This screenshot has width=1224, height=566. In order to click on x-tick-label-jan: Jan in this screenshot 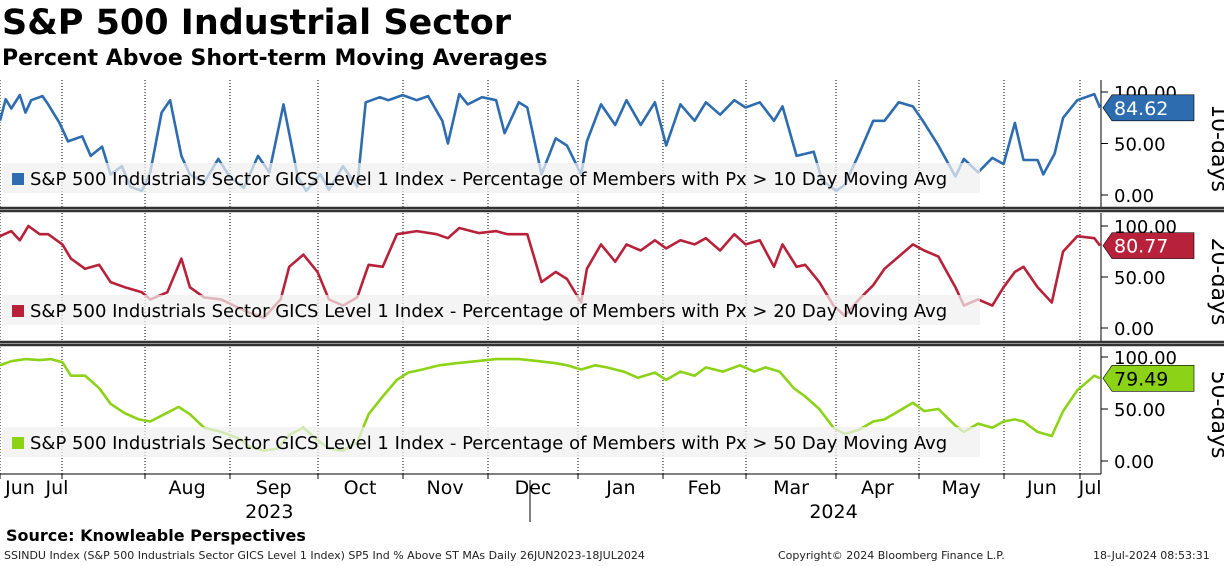, I will do `click(620, 488)`.